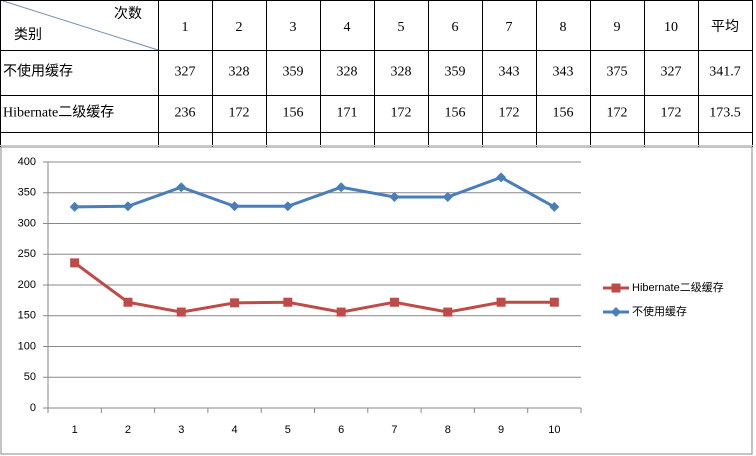  I want to click on column-header: 8, so click(563, 27).